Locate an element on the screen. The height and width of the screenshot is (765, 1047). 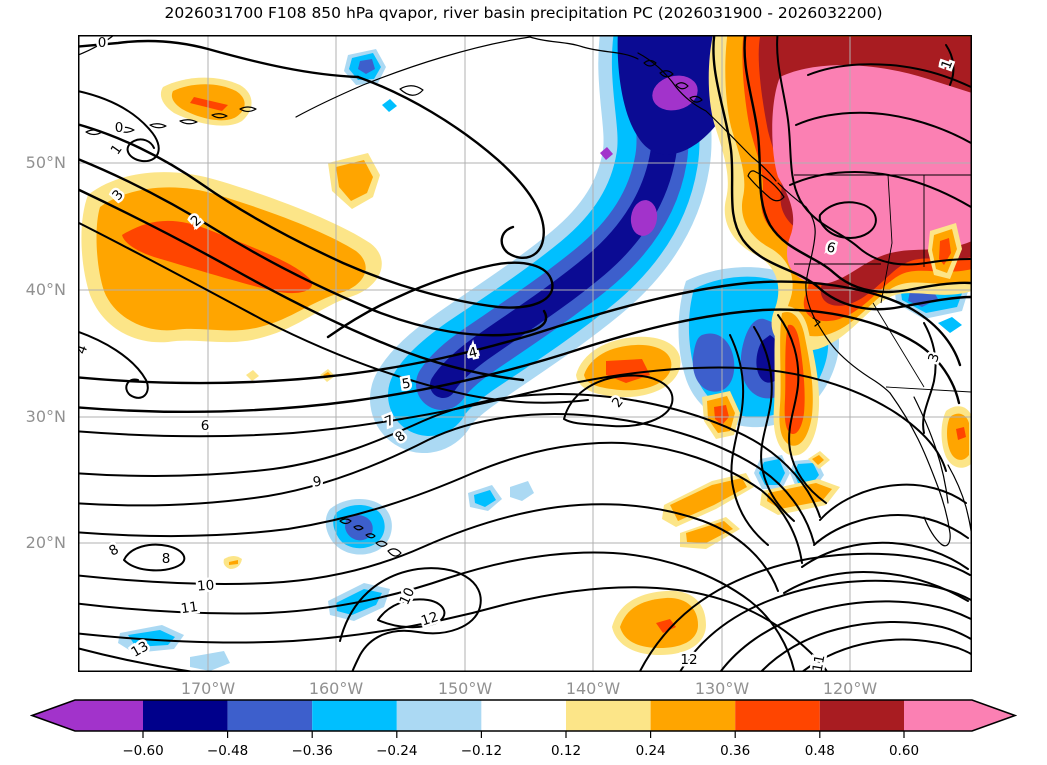
svg-text: 10 is located at coordinates (206, 585).